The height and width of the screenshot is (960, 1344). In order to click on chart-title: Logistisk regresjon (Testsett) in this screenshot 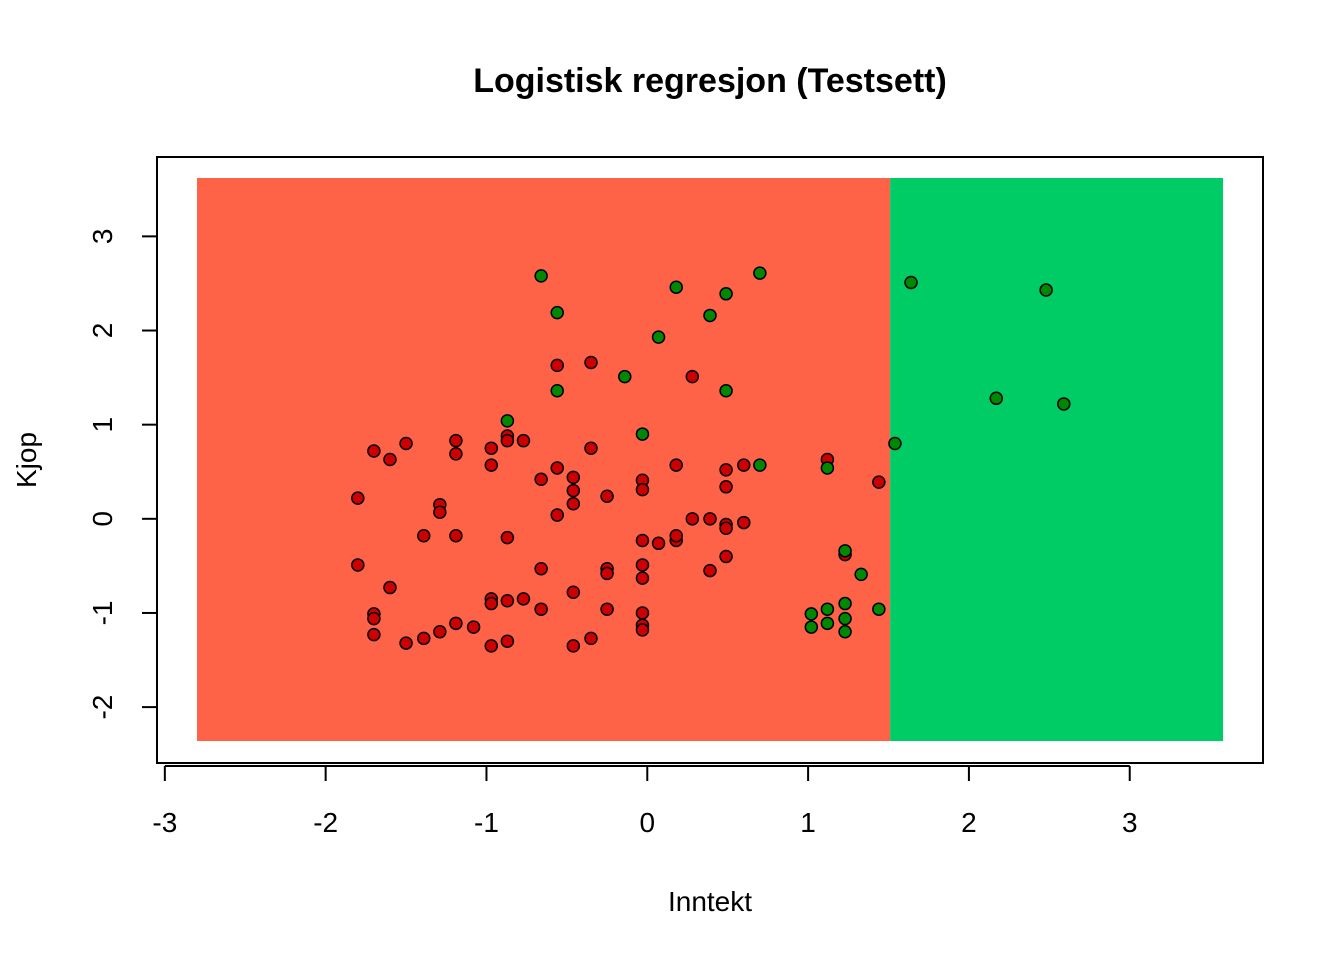, I will do `click(710, 81)`.